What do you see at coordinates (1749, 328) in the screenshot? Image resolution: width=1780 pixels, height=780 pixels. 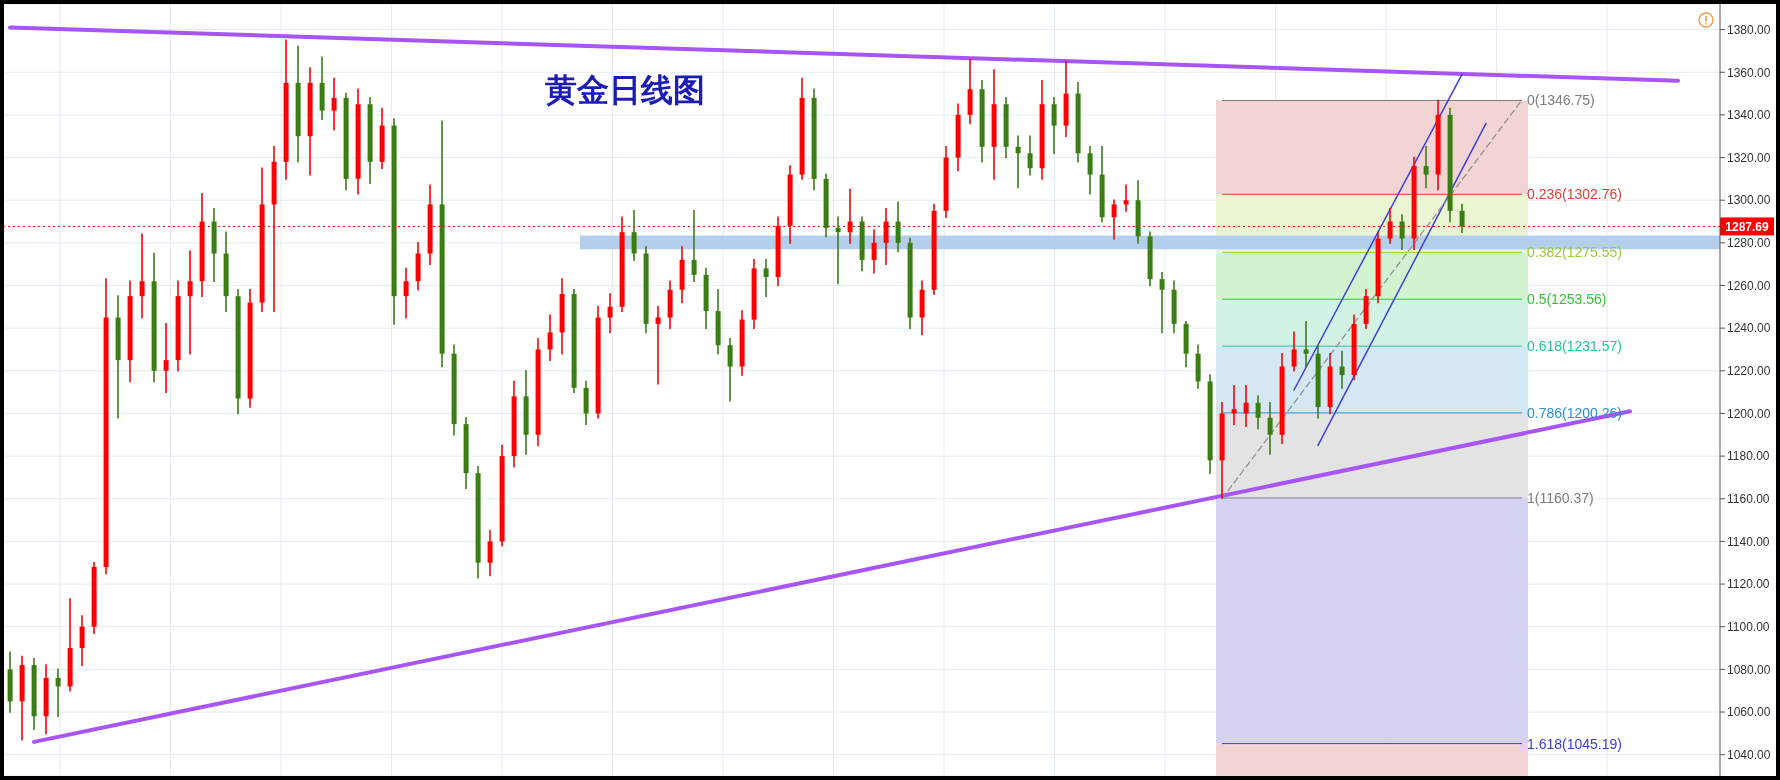 I see `y-tick-label: 1240.00` at bounding box center [1749, 328].